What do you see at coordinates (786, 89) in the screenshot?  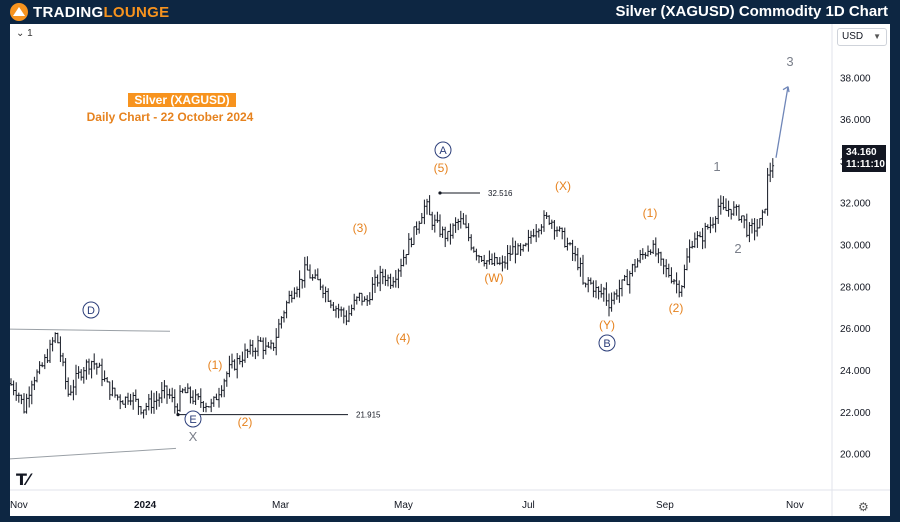 I see `projection-arrow-head` at bounding box center [786, 89].